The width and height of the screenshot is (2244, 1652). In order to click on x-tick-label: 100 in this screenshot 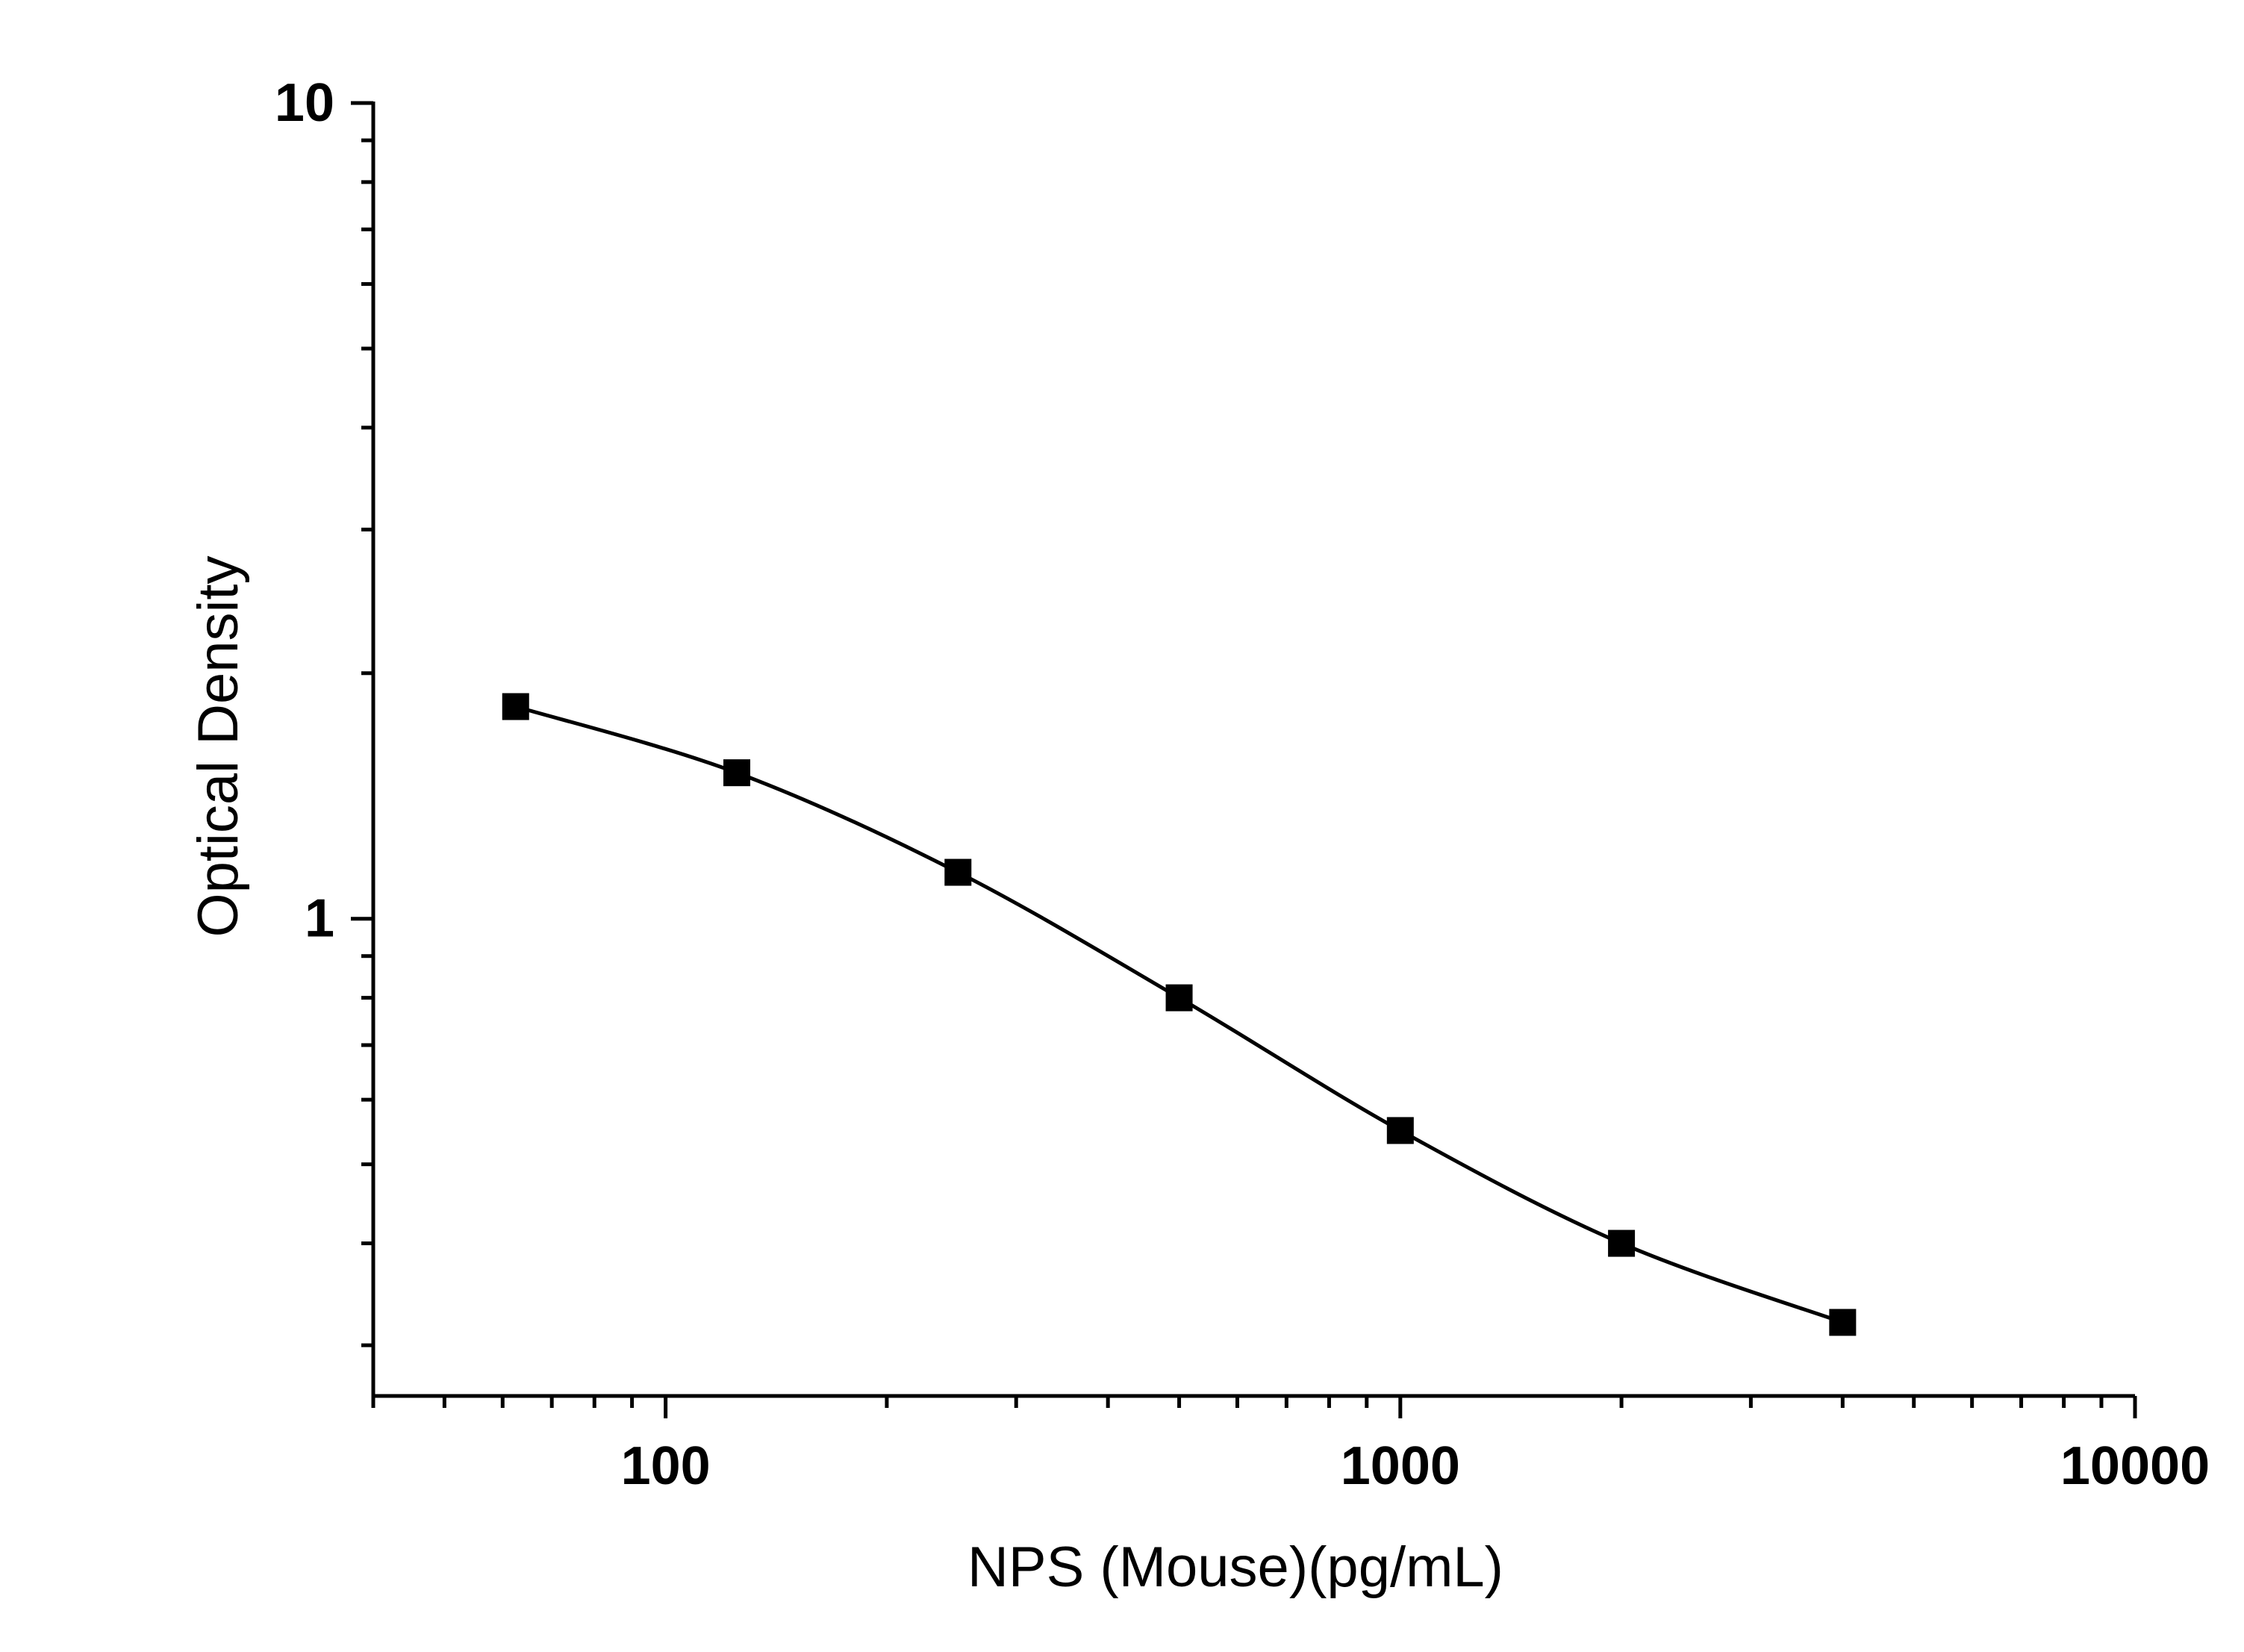, I will do `click(666, 1466)`.